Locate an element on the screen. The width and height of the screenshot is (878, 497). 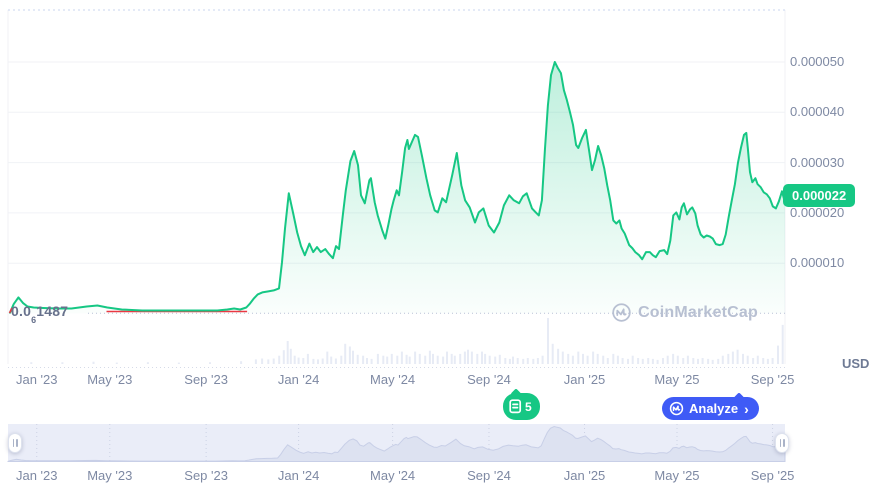
start-price-prefix: 0.0 is located at coordinates (21, 311).